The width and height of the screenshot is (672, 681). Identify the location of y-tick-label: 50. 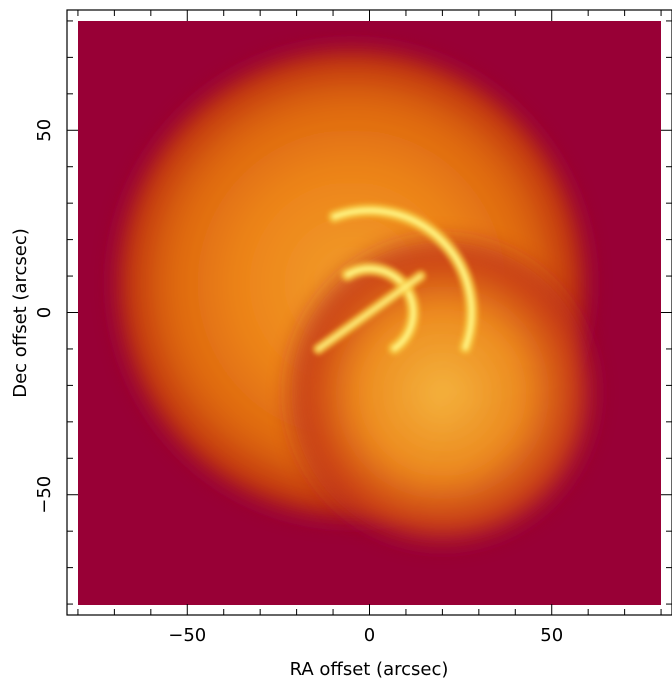
(44, 130).